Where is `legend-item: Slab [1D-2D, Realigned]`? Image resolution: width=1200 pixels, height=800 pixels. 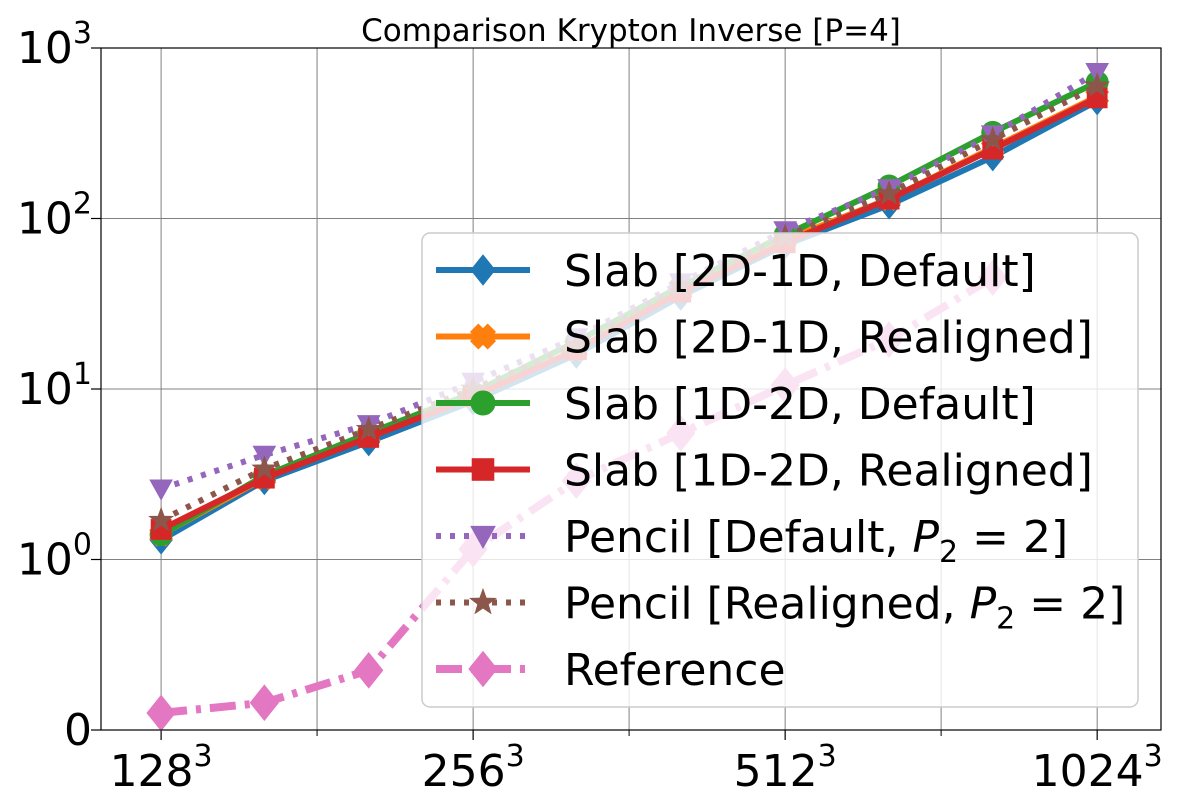
legend-item: Slab [1D-2D, Realigned] is located at coordinates (764, 471).